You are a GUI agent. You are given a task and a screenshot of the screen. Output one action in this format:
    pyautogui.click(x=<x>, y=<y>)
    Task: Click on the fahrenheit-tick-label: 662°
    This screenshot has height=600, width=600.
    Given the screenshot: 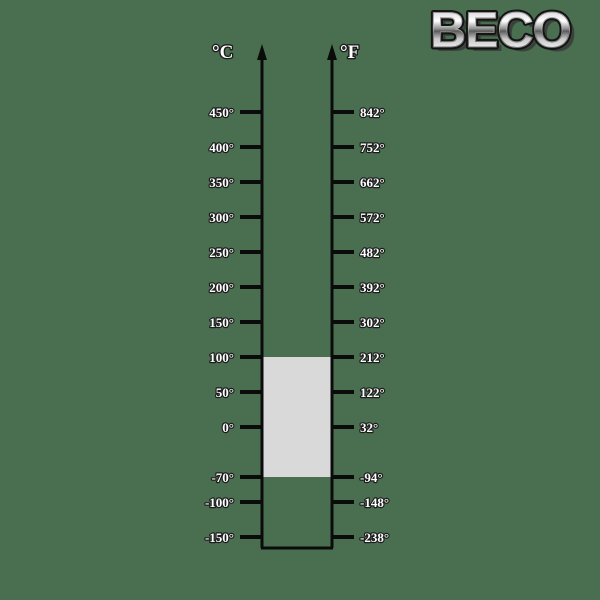 What is the action you would take?
    pyautogui.click(x=372, y=182)
    